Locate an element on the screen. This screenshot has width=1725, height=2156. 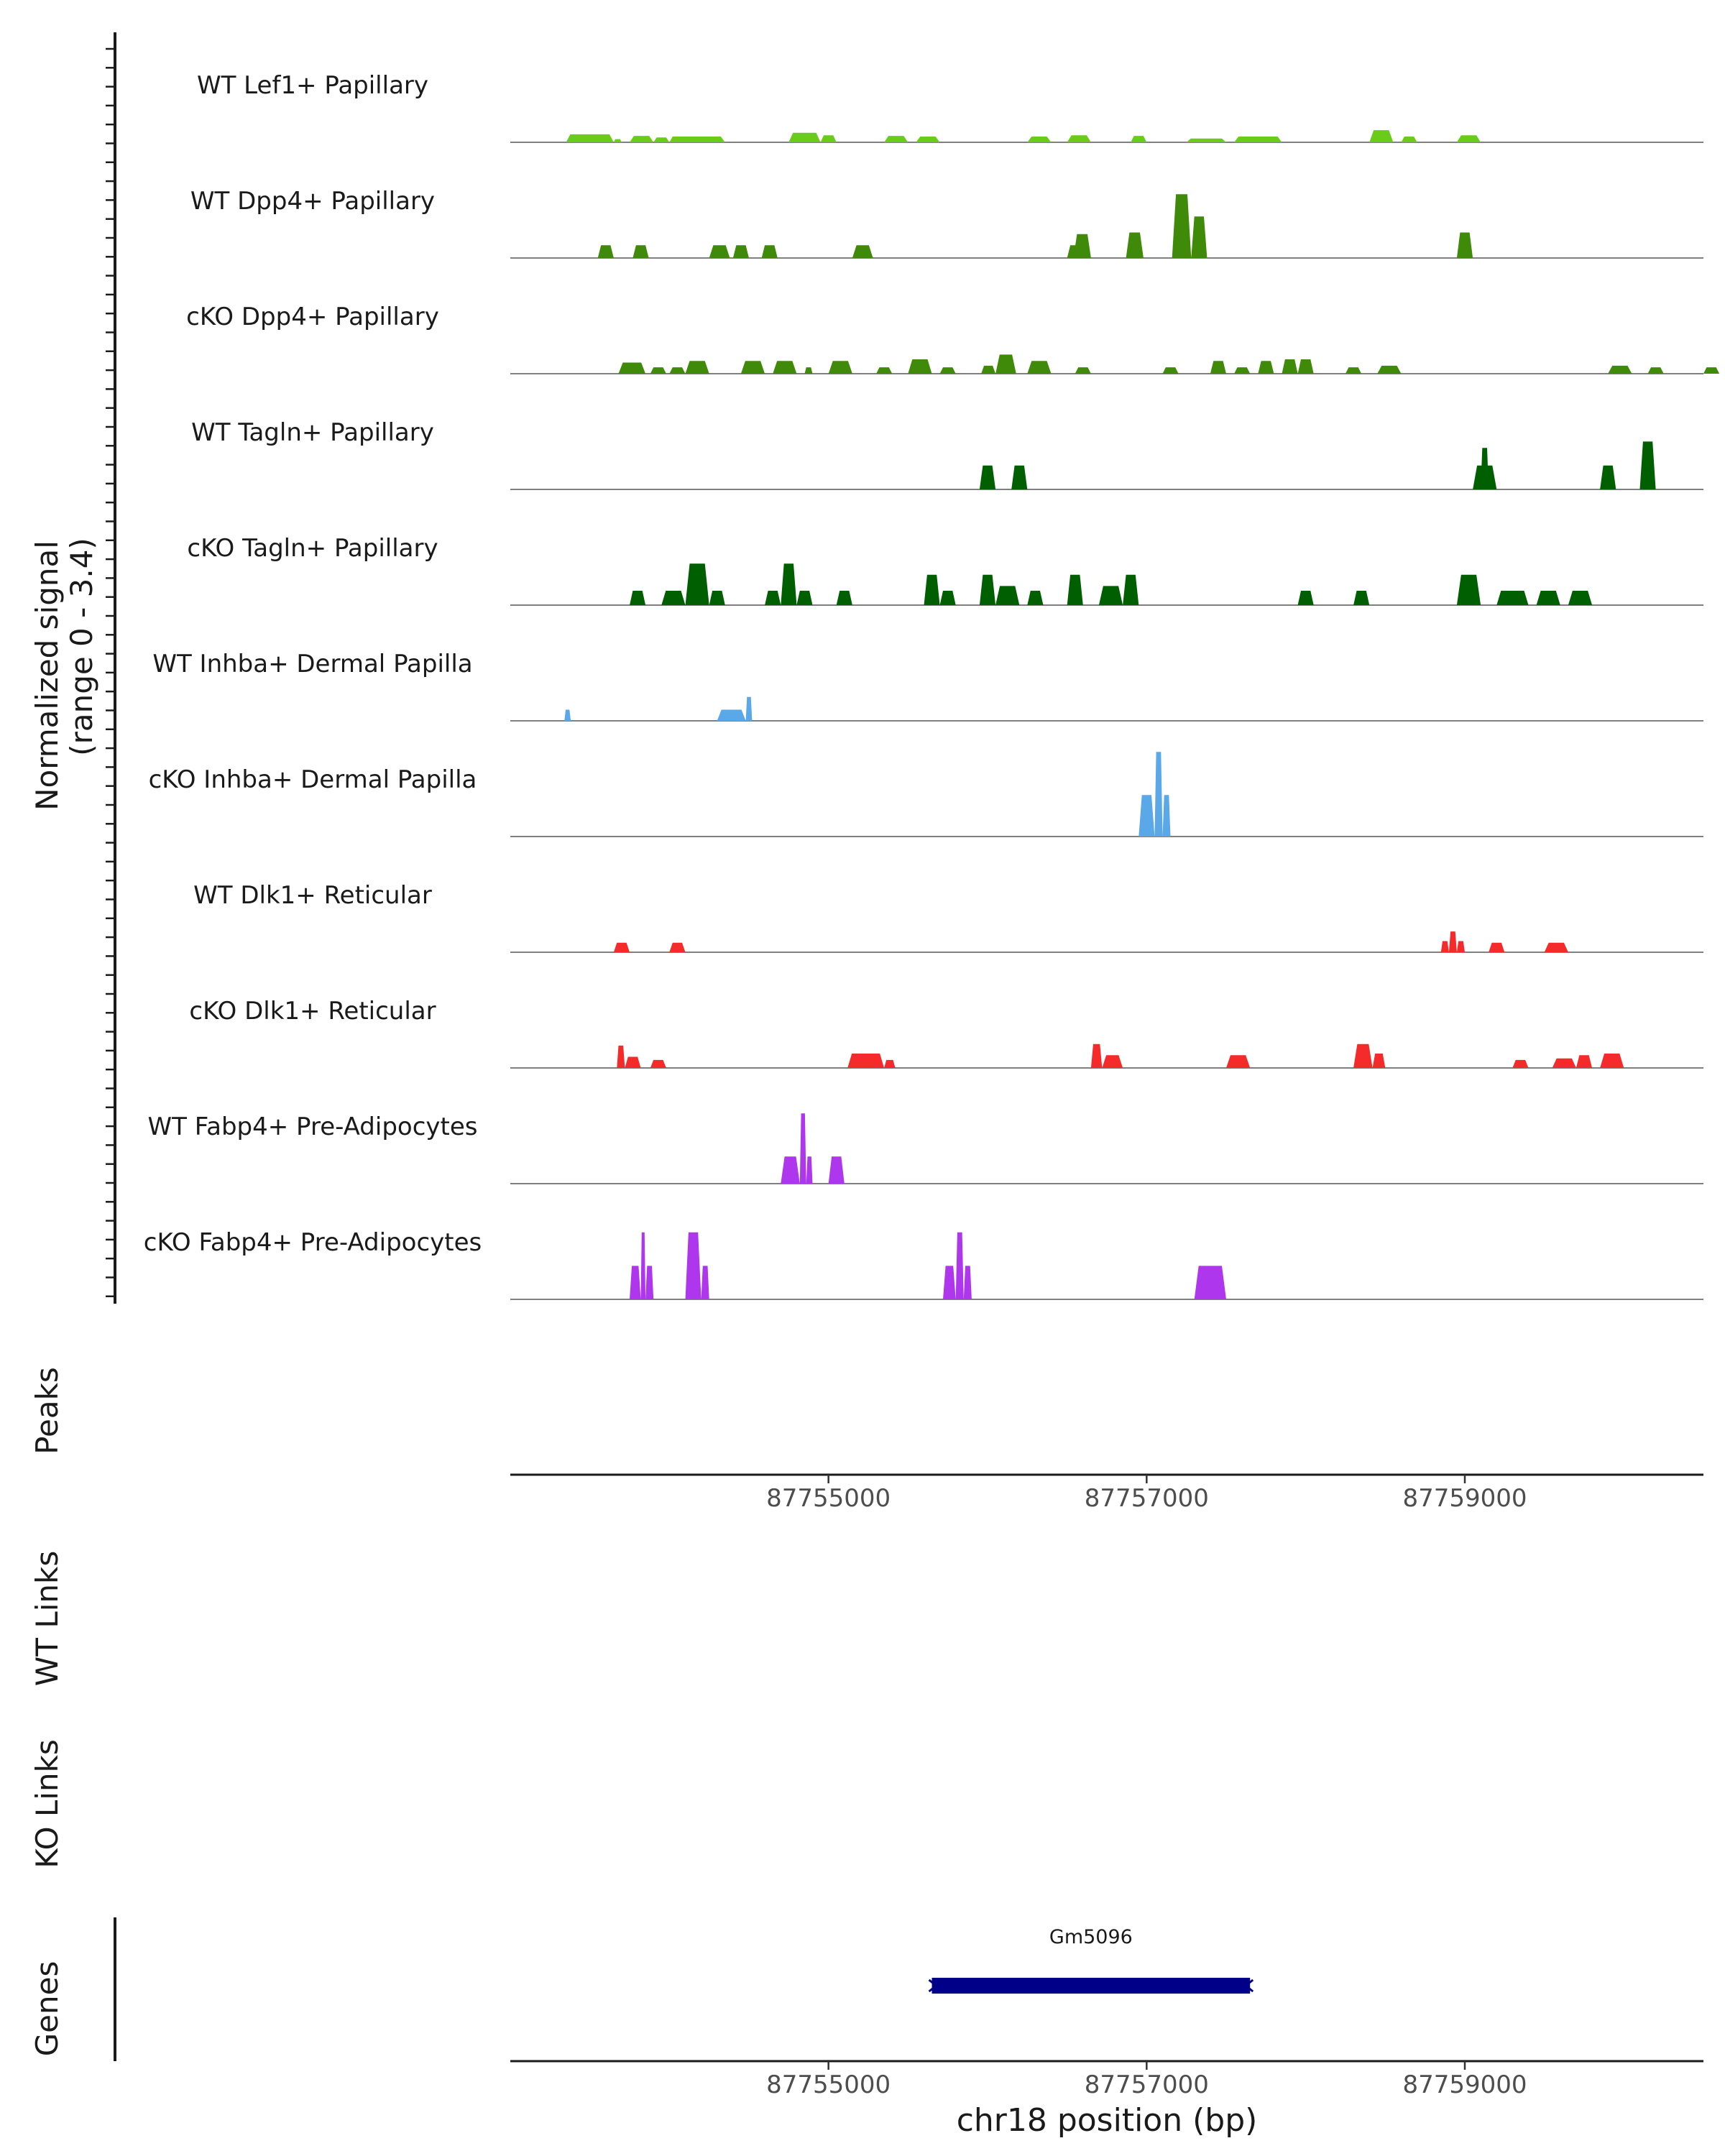
track-label: WT Dlk1+ Reticular is located at coordinates (312, 895).